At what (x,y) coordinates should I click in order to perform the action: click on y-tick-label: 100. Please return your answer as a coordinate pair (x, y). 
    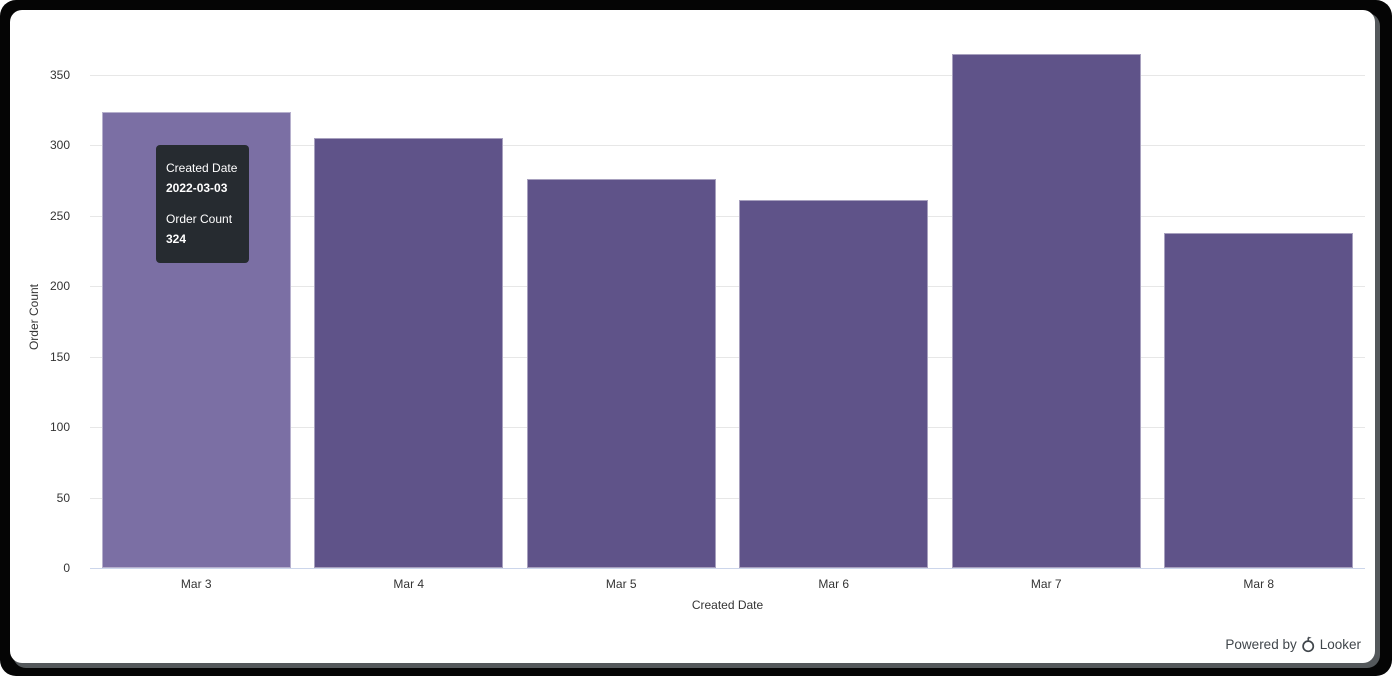
    Looking at the image, I should click on (59, 427).